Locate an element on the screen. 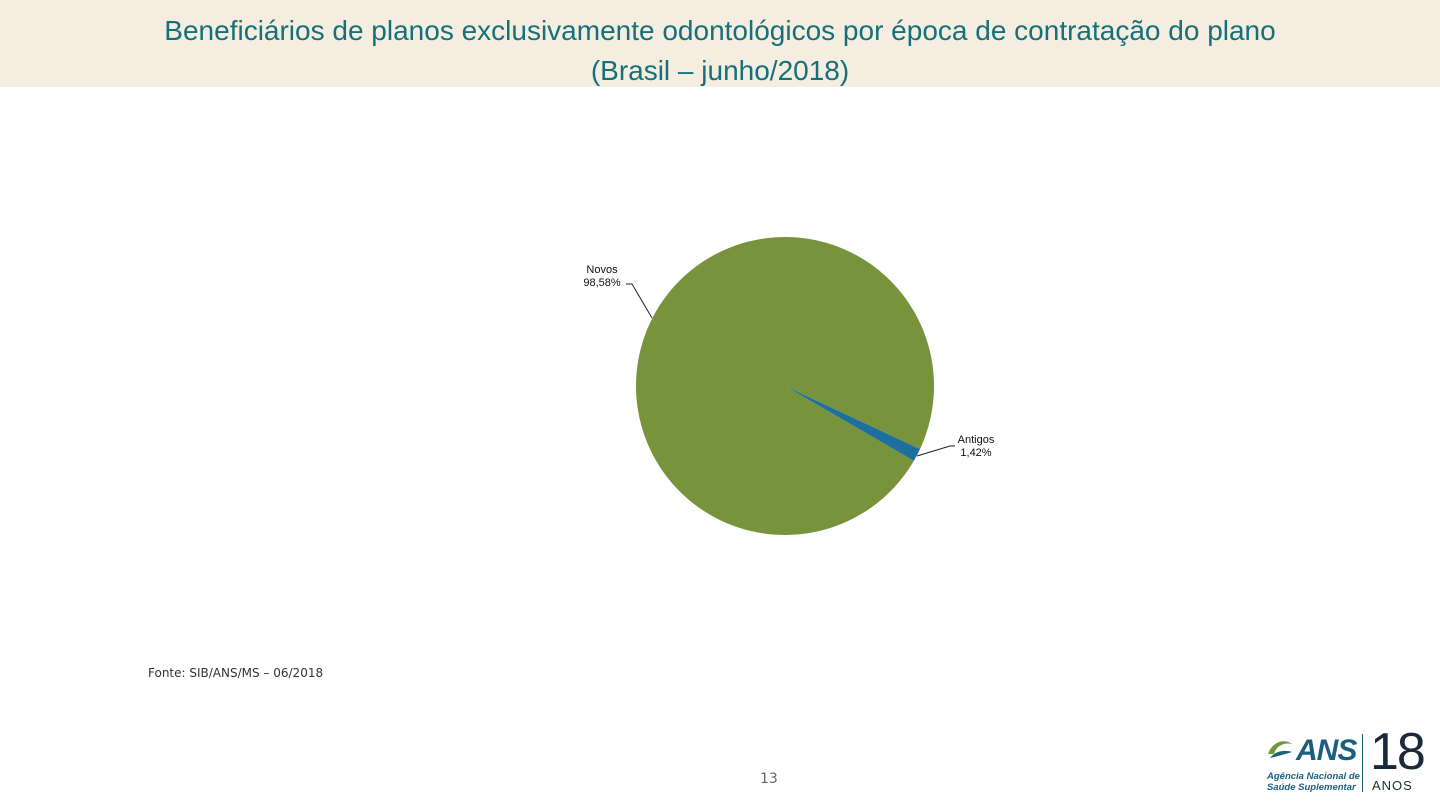  pie-group is located at coordinates (785, 385).